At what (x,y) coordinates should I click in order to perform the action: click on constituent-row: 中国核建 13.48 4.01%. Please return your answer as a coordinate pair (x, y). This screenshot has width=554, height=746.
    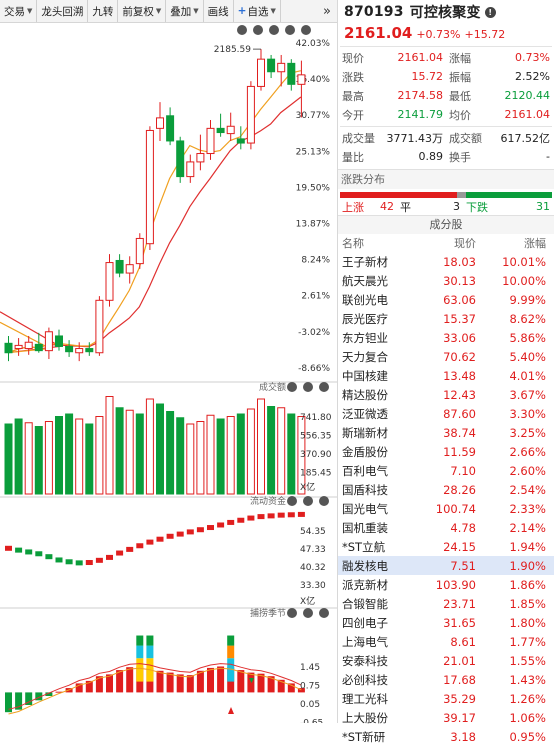
    Looking at the image, I should click on (446, 375).